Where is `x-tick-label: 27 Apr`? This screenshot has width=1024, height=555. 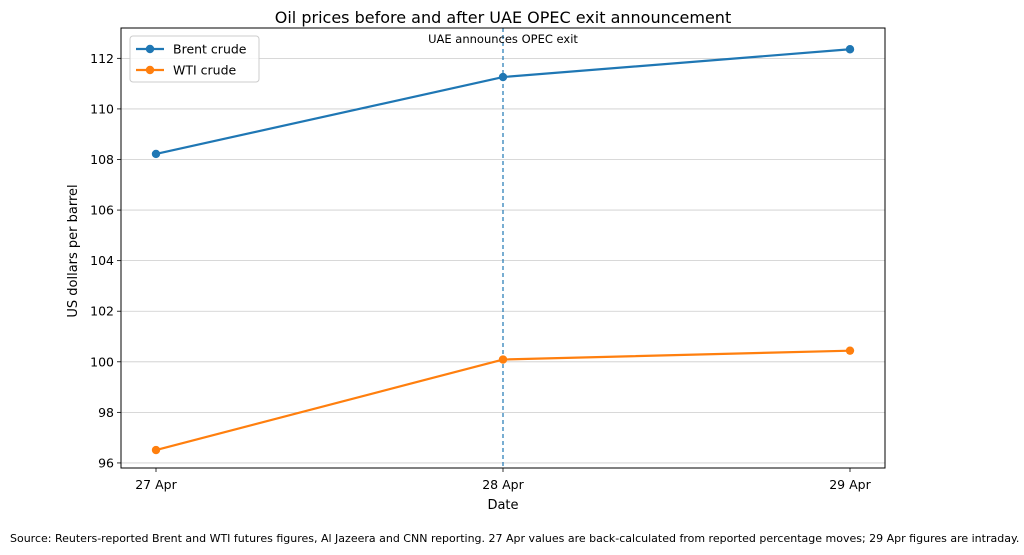 x-tick-label: 27 Apr is located at coordinates (156, 484).